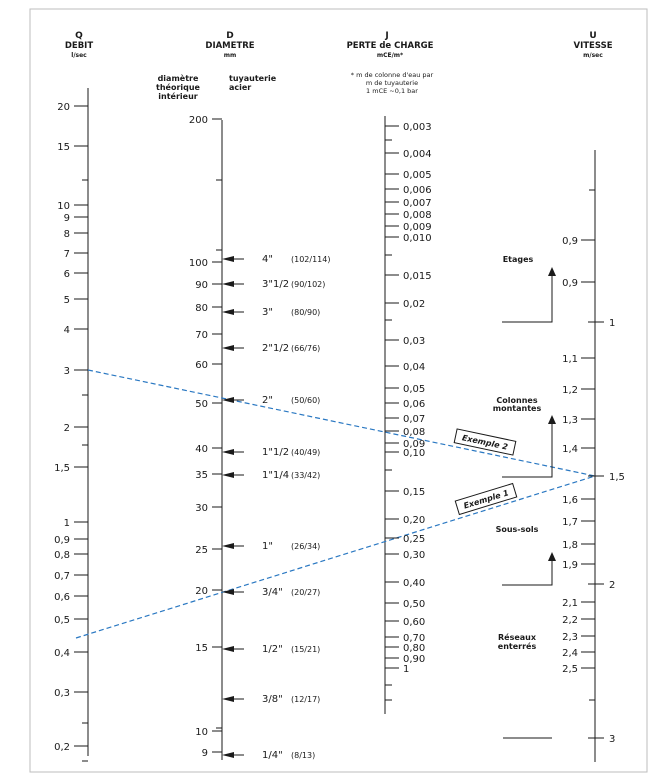 This screenshot has width=664, height=782. I want to click on zone-reseaux-1: Réseaux, so click(517, 637).